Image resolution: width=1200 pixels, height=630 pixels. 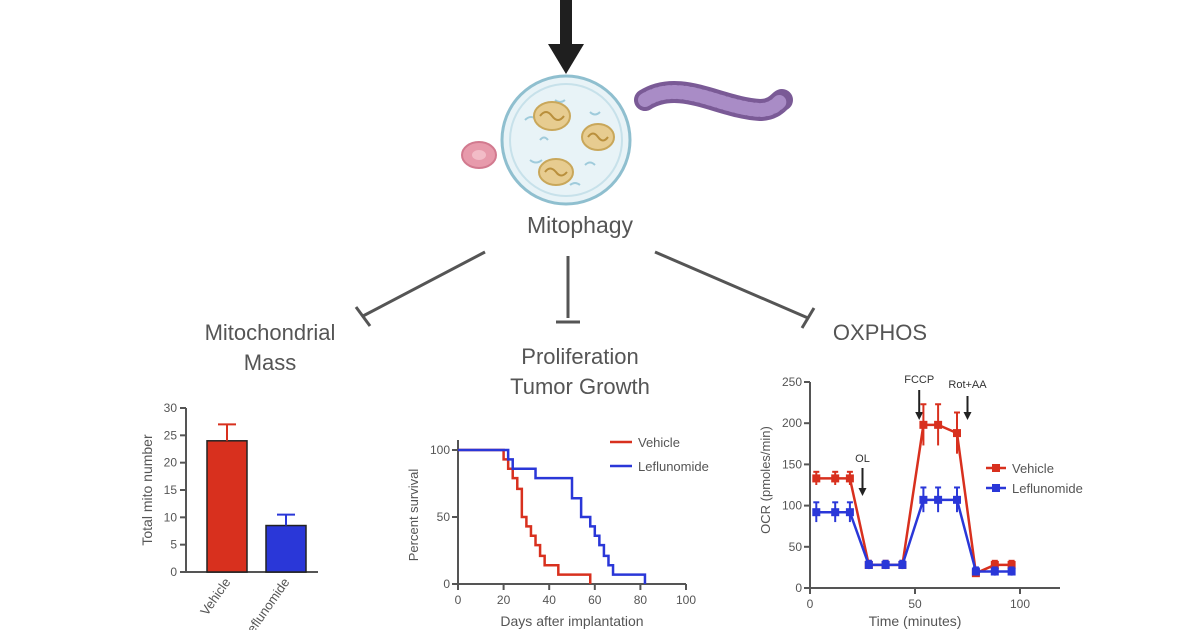 I want to click on mitophagy-label: Mitophagy, so click(x=580, y=225).